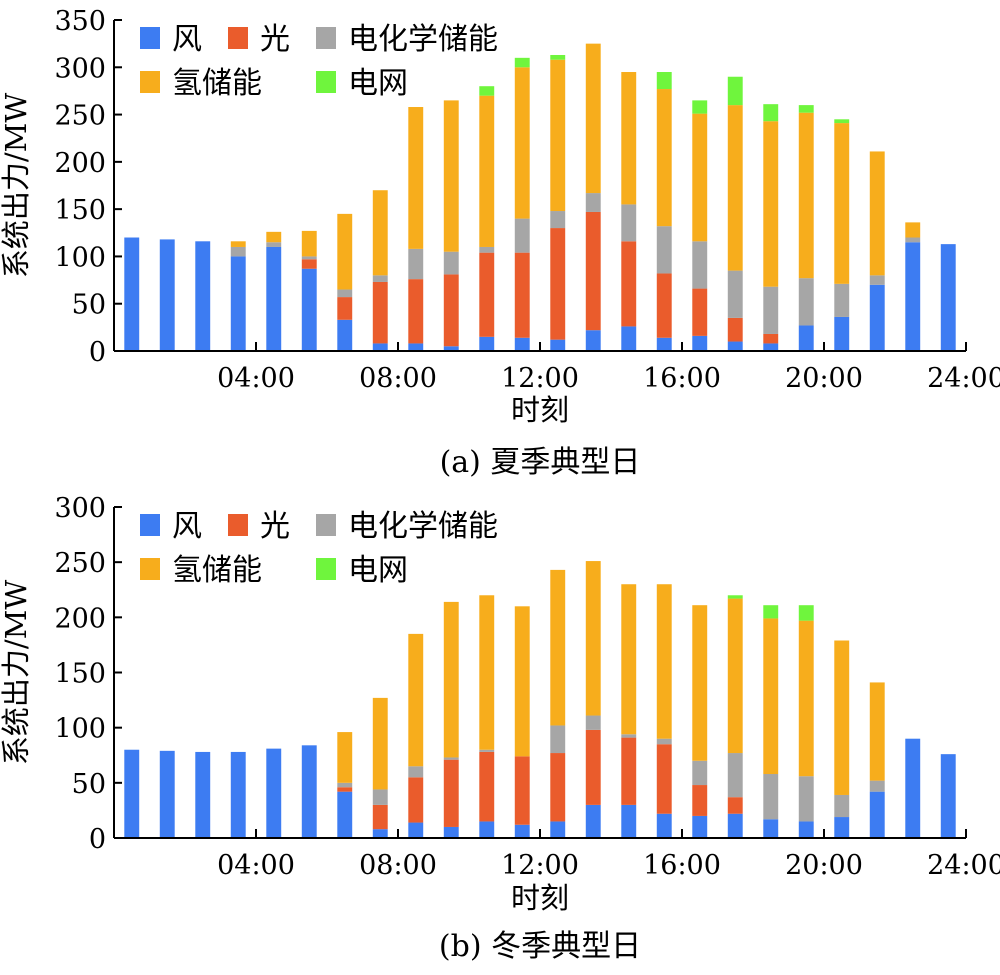 Image resolution: width=1000 pixels, height=975 pixels. I want to click on bar-segment-1-h24, so click(948, 796).